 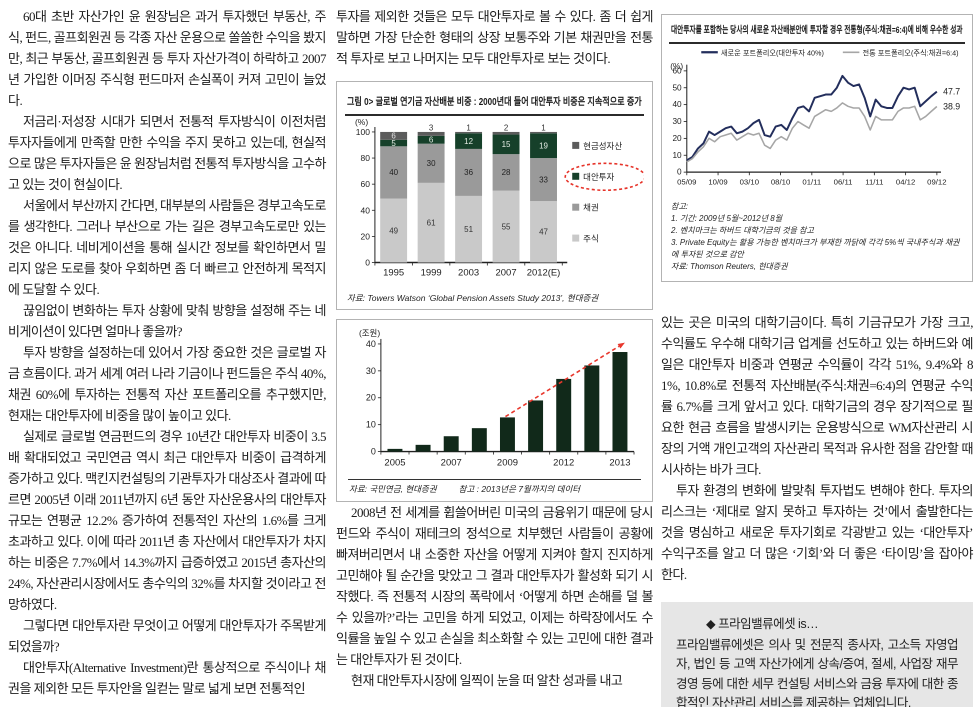 I want to click on chart-source: 자료: Thomson Reuters, 현대증권, so click(x=729, y=266).